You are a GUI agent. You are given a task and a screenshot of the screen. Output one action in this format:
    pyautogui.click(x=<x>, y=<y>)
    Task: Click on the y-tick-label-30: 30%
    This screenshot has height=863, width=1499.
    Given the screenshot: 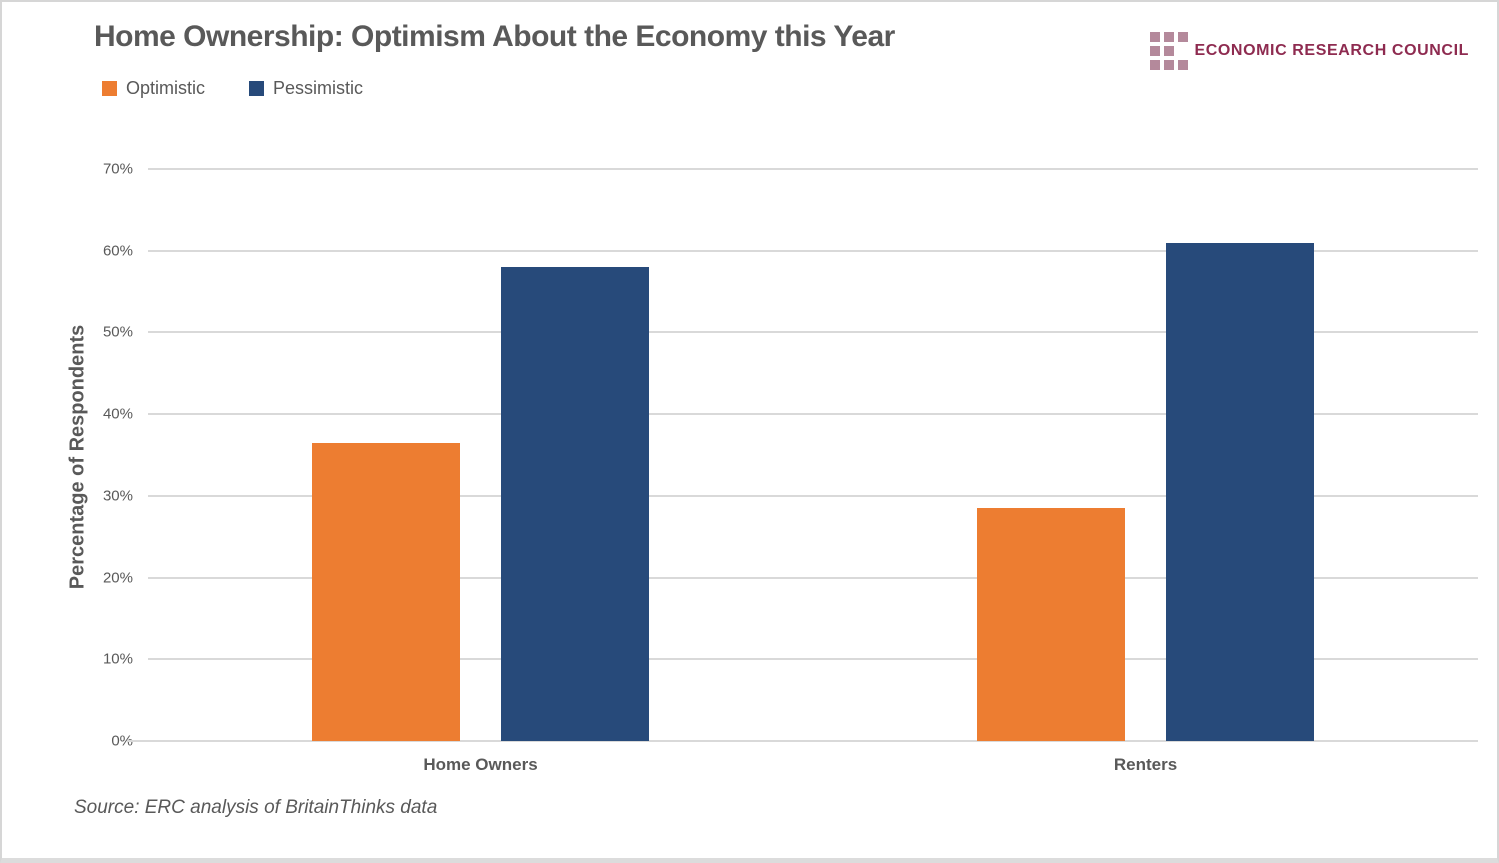 What is the action you would take?
    pyautogui.click(x=117, y=496)
    